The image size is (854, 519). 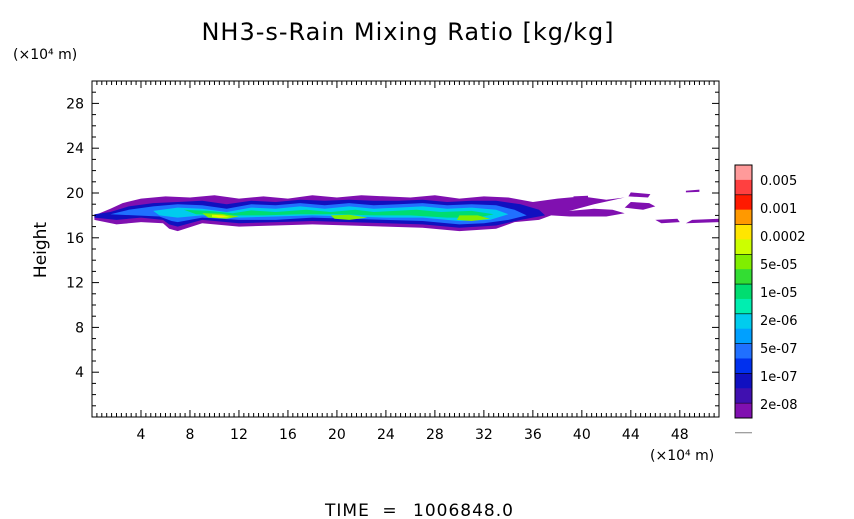 What do you see at coordinates (75, 194) in the screenshot?
I see `y-tick-label: 20` at bounding box center [75, 194].